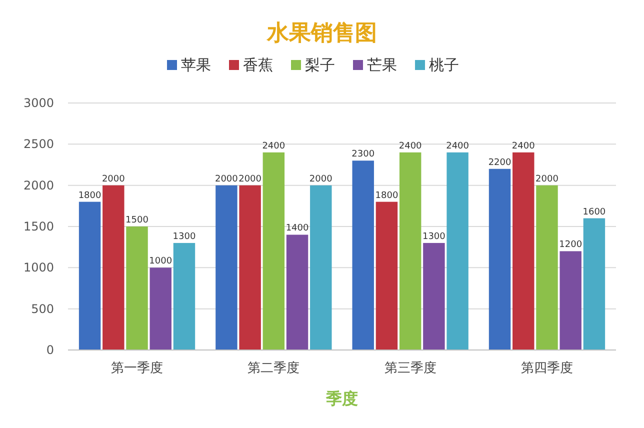 Image resolution: width=644 pixels, height=428 pixels. Describe the element at coordinates (196, 65) in the screenshot. I see `legend-label: 苹果` at that location.